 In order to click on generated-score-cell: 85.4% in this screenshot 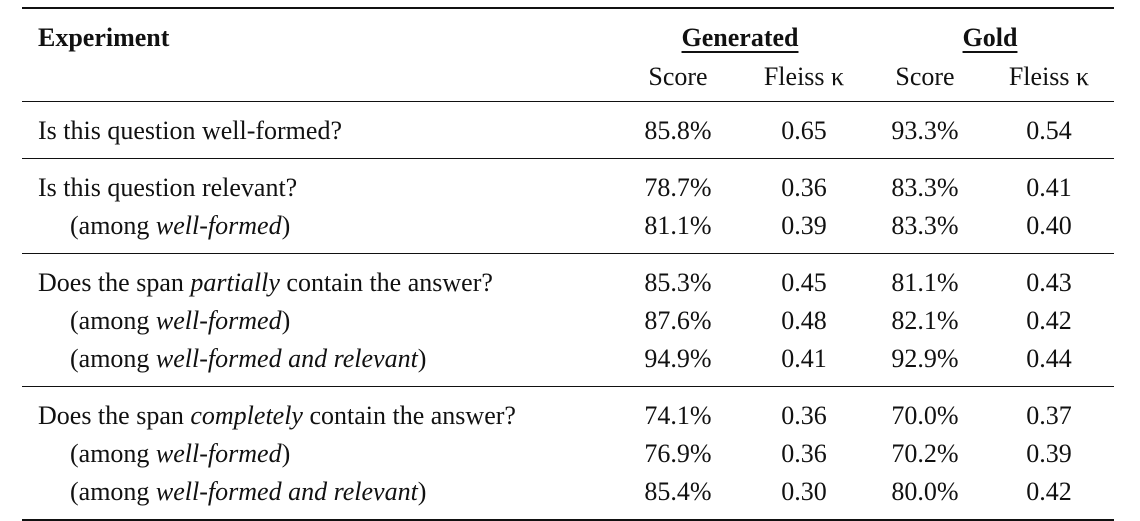, I will do `click(678, 491)`.